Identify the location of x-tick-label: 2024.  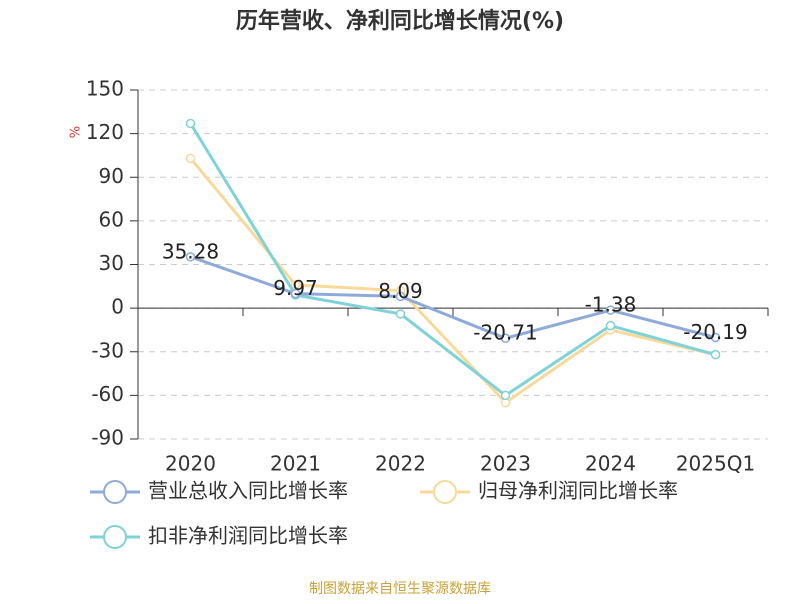
(610, 464).